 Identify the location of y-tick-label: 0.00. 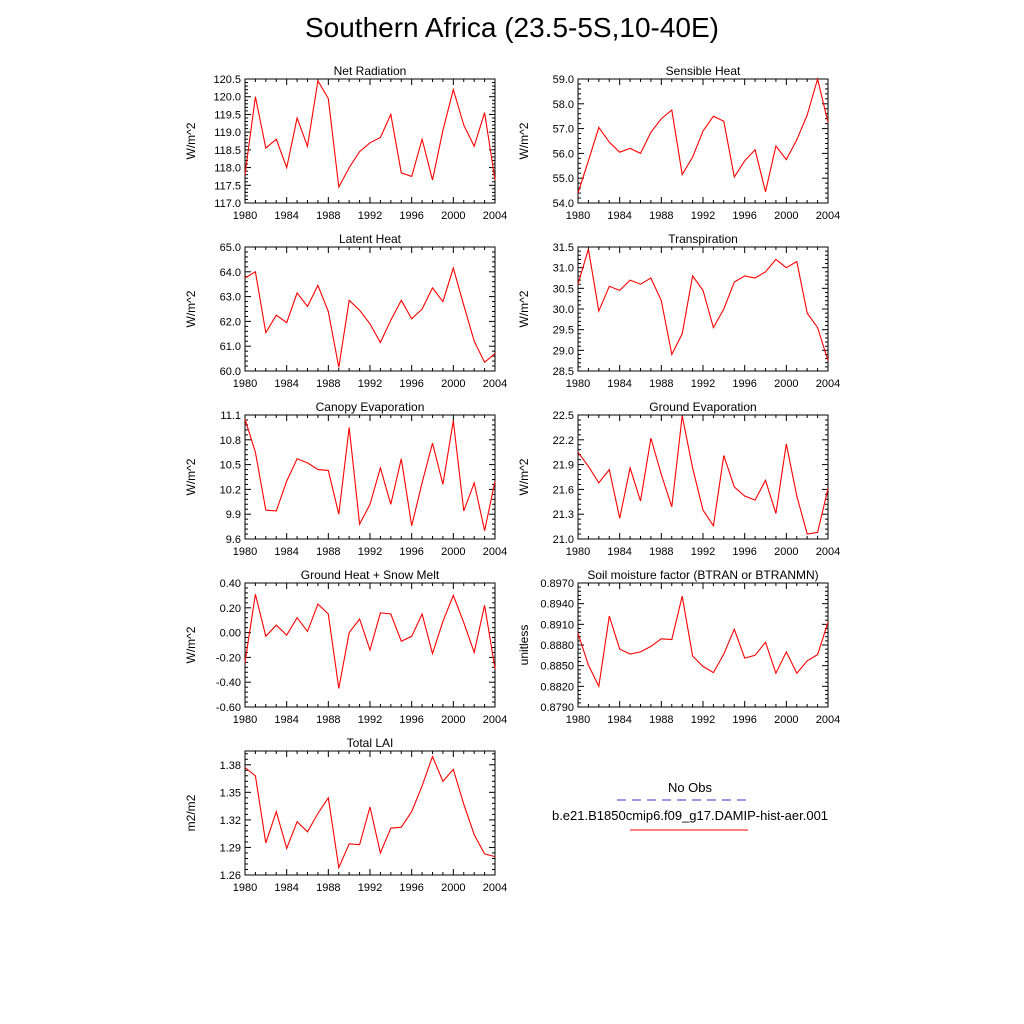
(230, 634).